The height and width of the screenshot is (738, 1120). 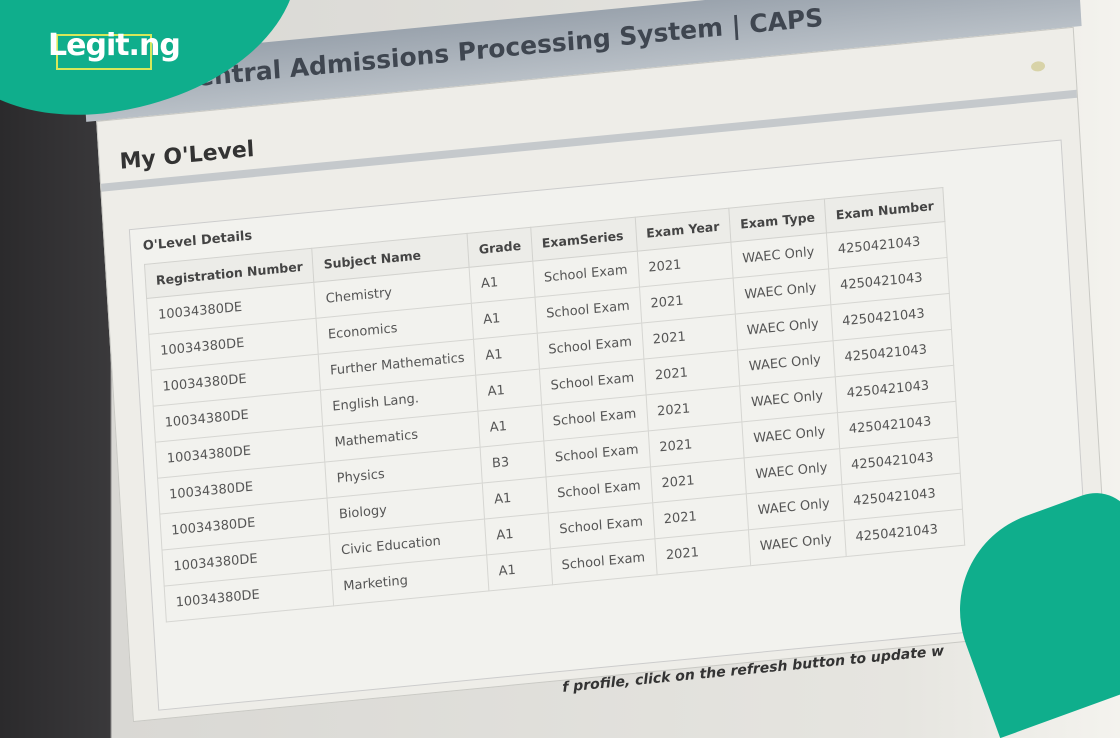 What do you see at coordinates (513, 462) in the screenshot?
I see `table-cell: B3` at bounding box center [513, 462].